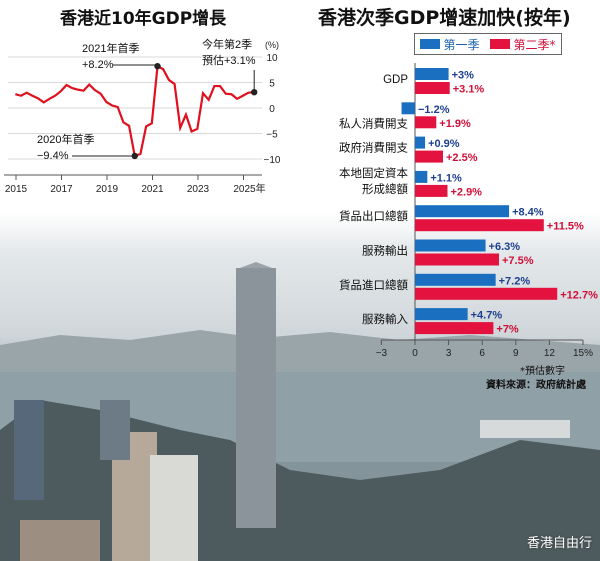 The height and width of the screenshot is (561, 600). I want to click on category-label: 服務輸出, so click(385, 251).